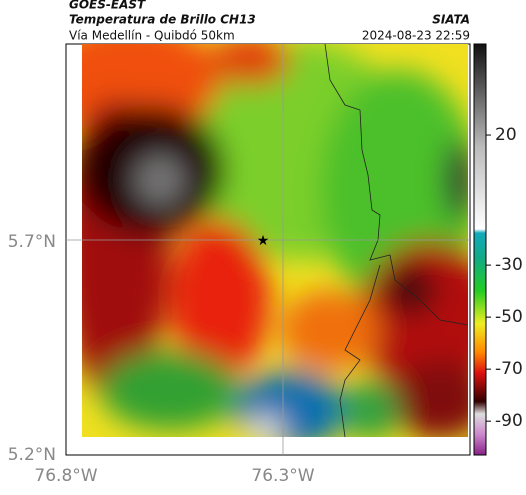 This screenshot has width=526, height=495. Describe the element at coordinates (282, 476) in the screenshot. I see `lon-label: 76.3°W` at that location.